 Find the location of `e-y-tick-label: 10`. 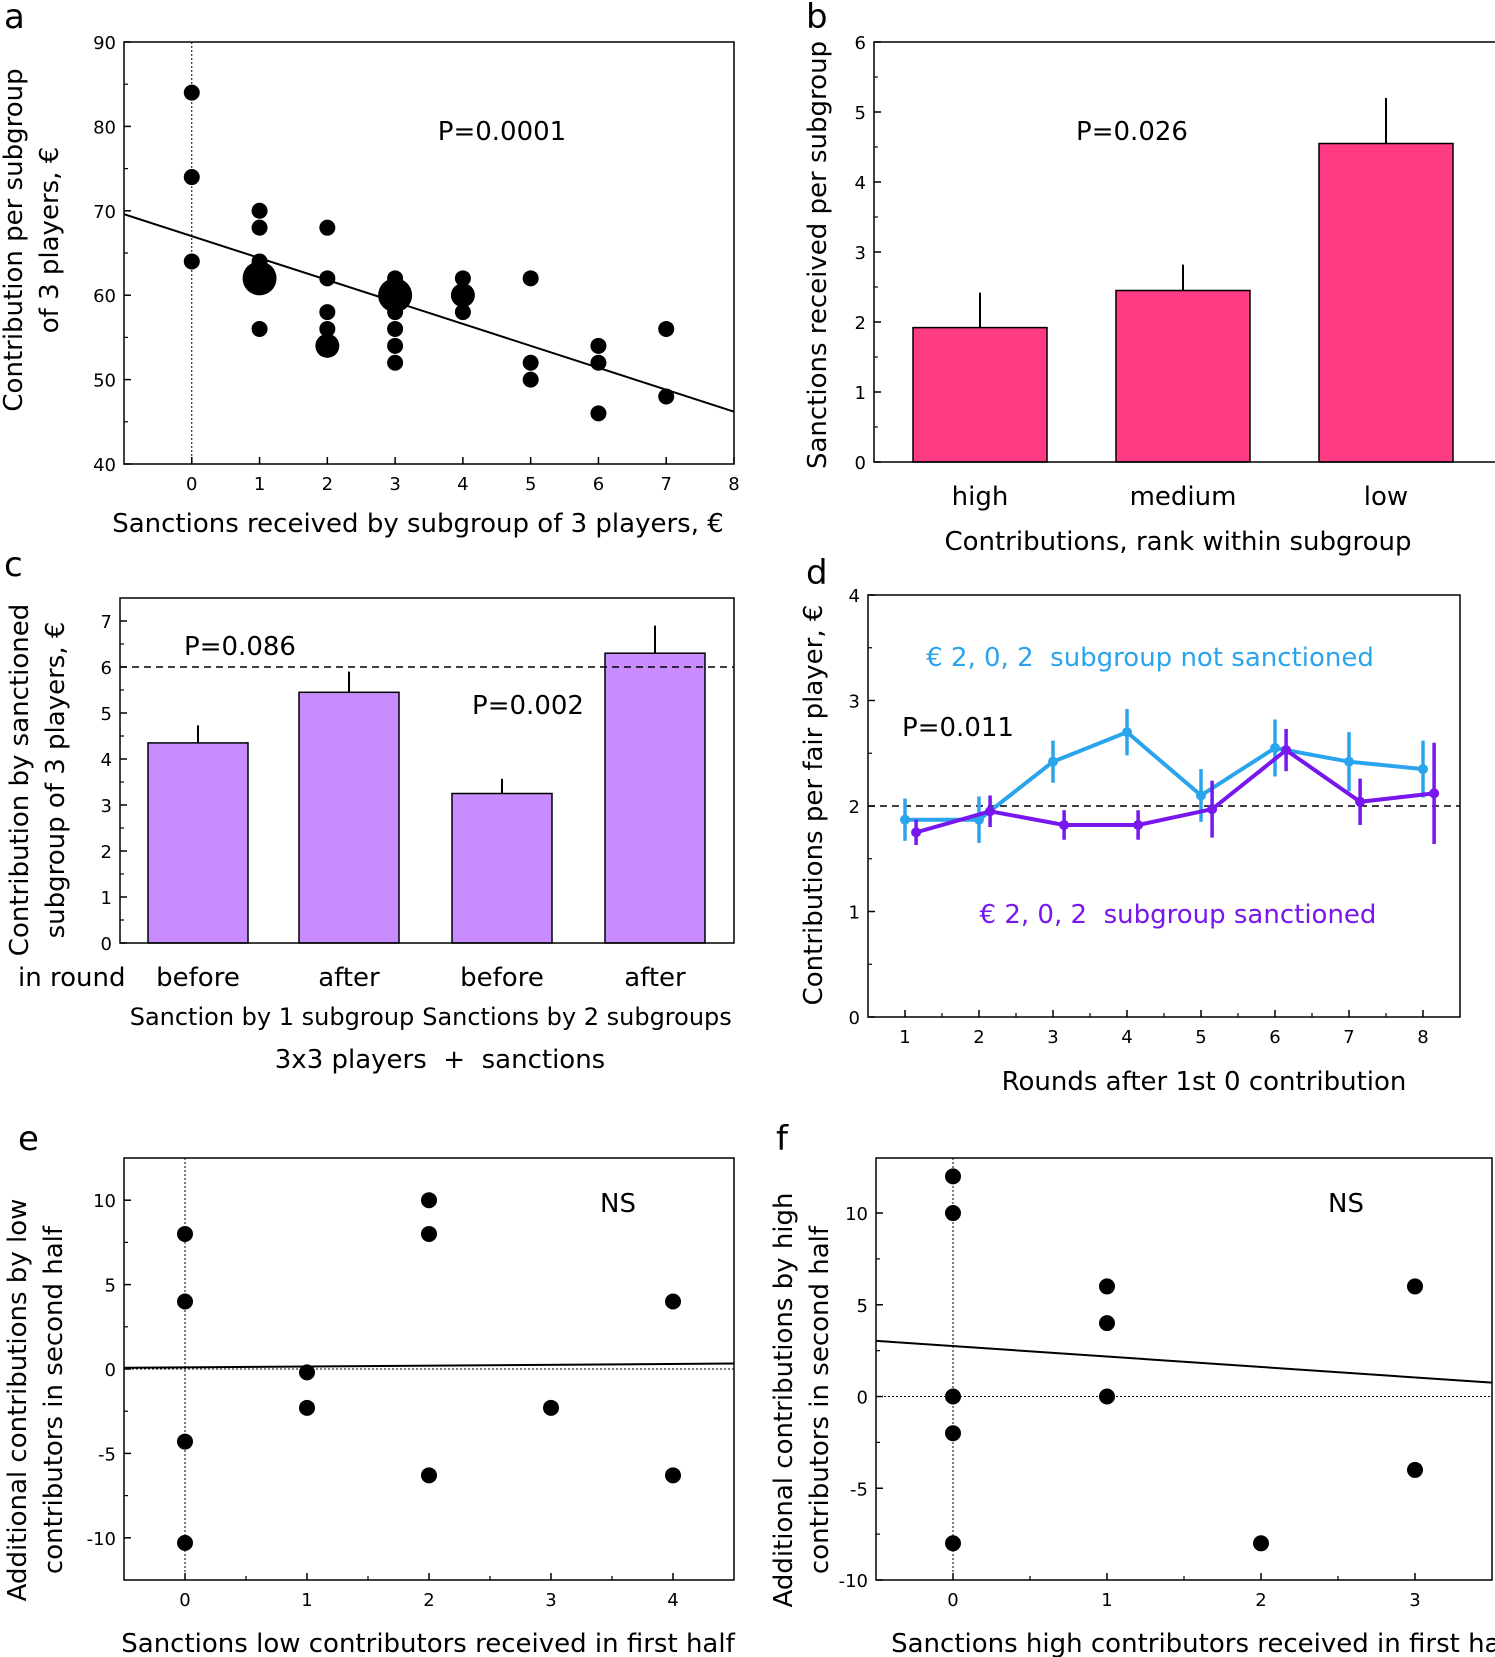

e-y-tick-label: 10 is located at coordinates (104, 1201).